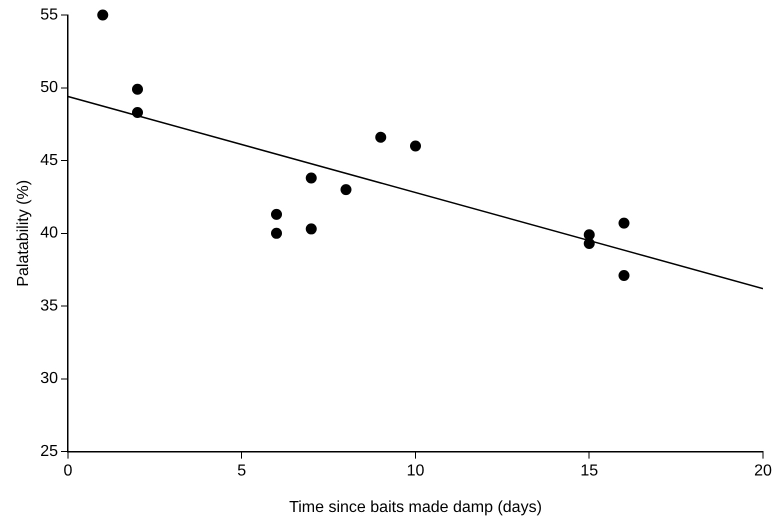 This screenshot has width=775, height=529. I want to click on x-tick-label: 20, so click(763, 471).